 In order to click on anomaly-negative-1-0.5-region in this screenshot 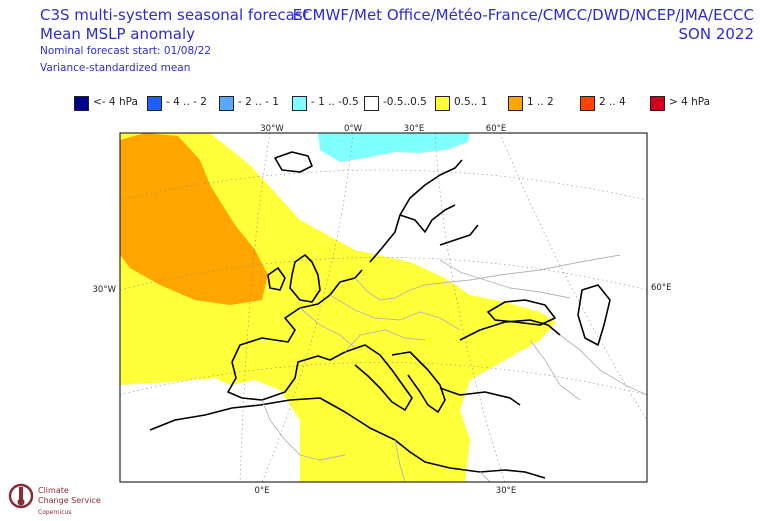, I will do `click(394, 147)`.